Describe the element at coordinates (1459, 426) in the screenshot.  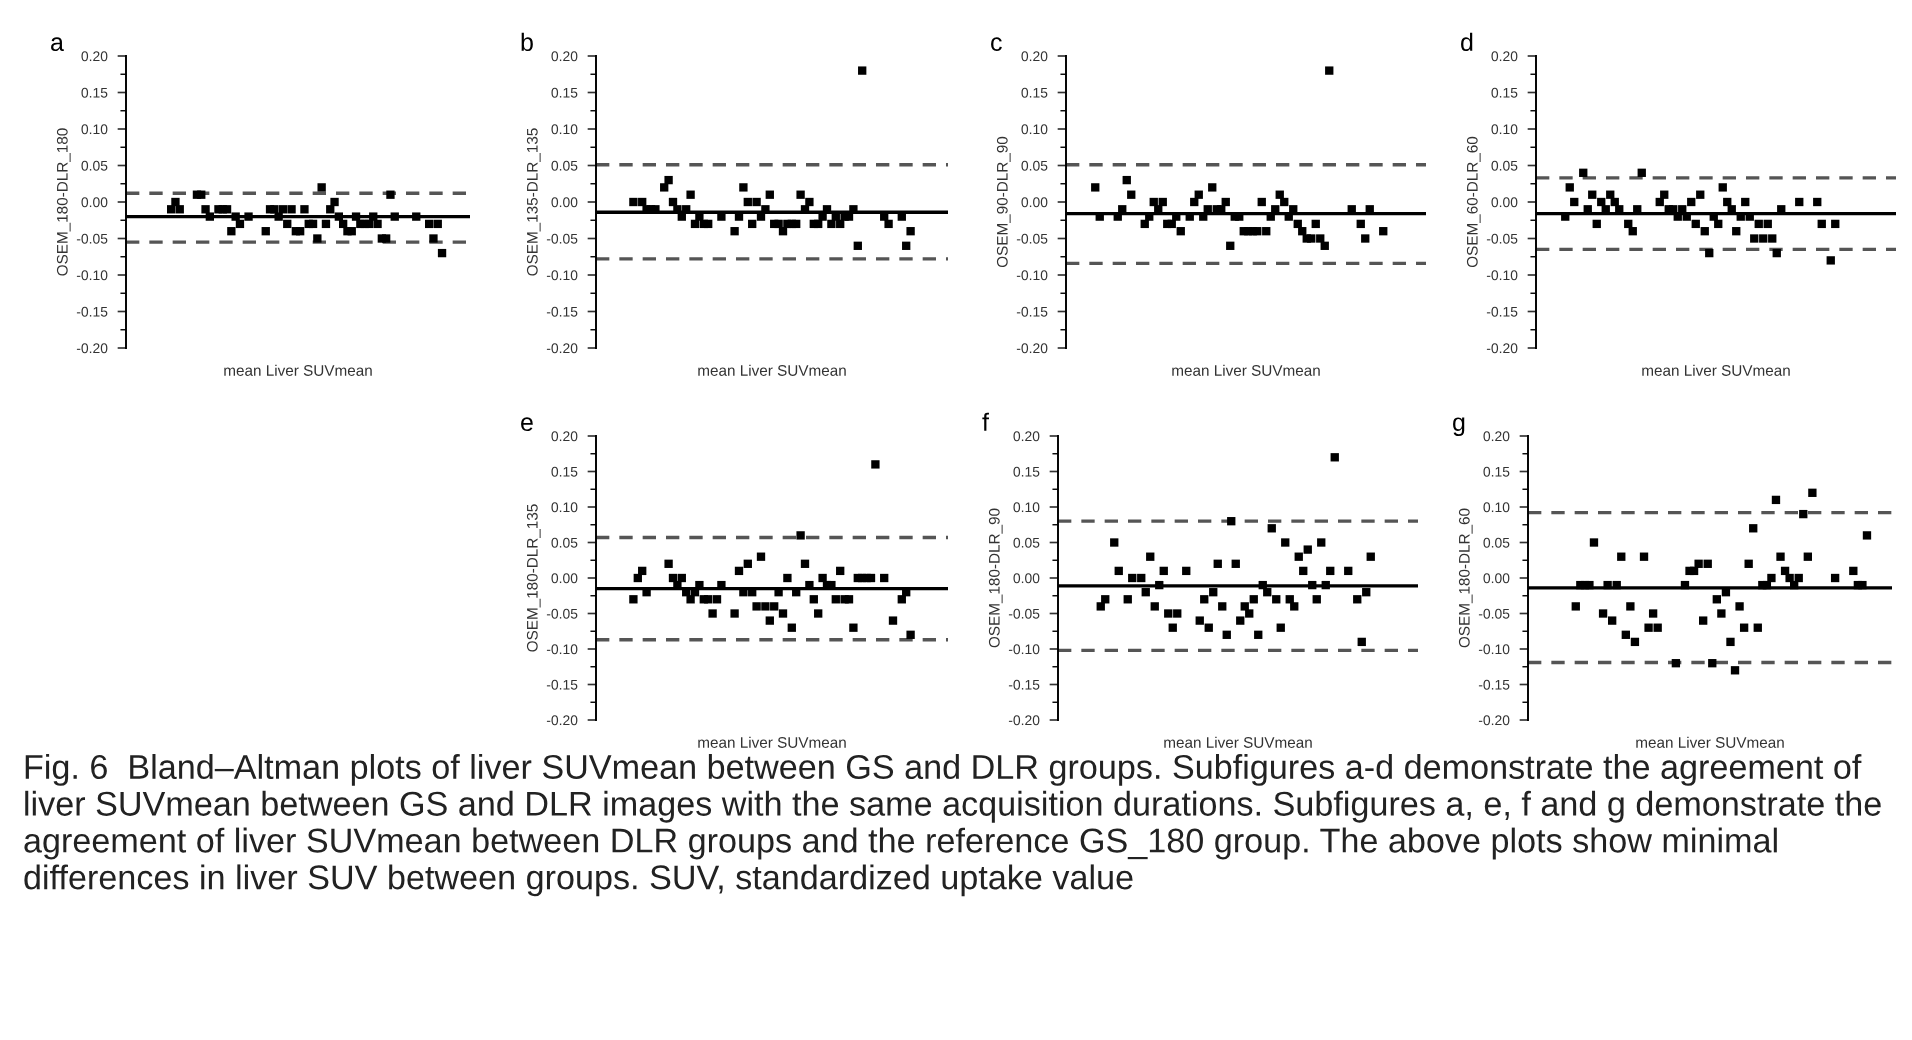
I see `chart-title: g` at that location.